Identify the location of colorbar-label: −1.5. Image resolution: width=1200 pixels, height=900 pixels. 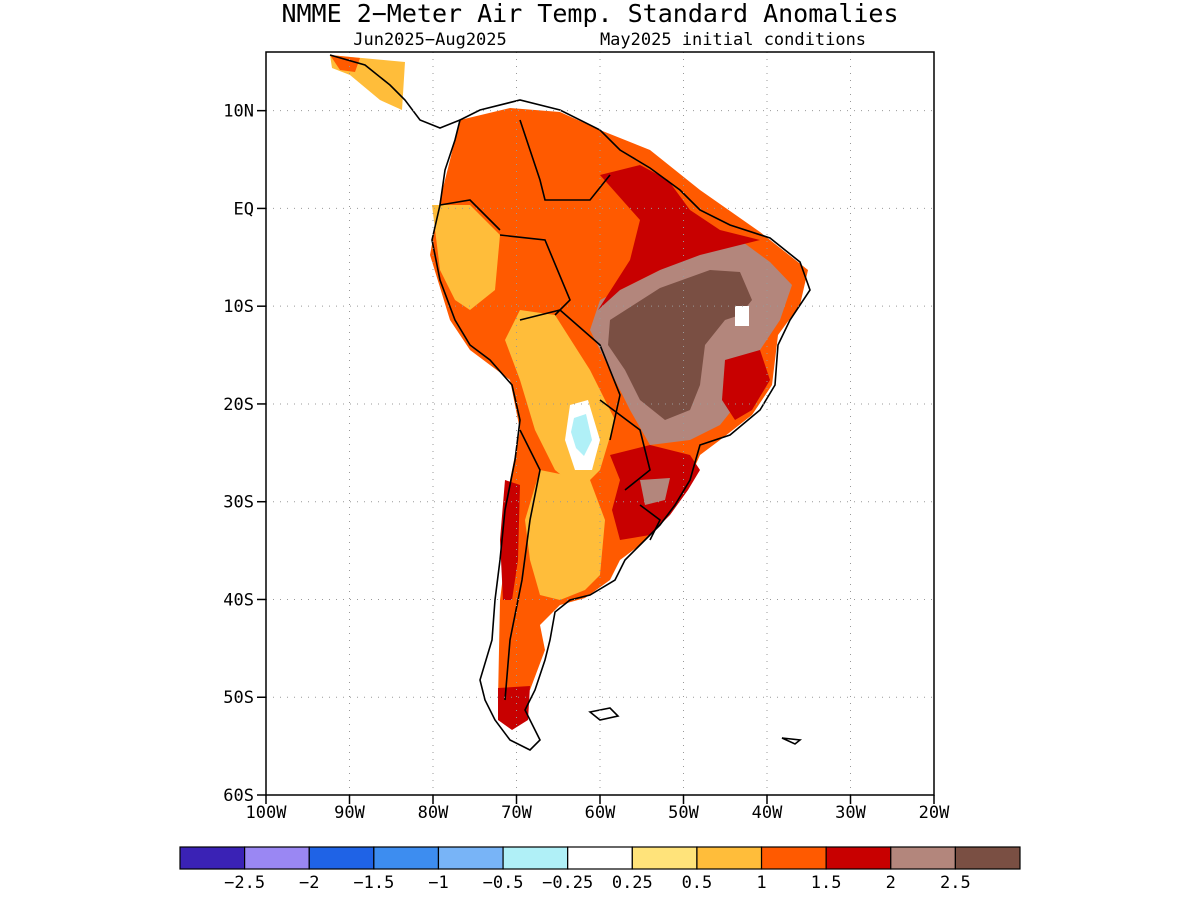
(373, 883).